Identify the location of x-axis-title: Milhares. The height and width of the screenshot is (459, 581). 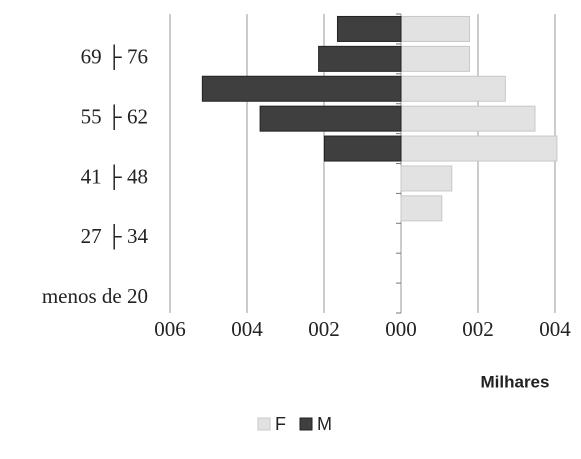
(515, 381).